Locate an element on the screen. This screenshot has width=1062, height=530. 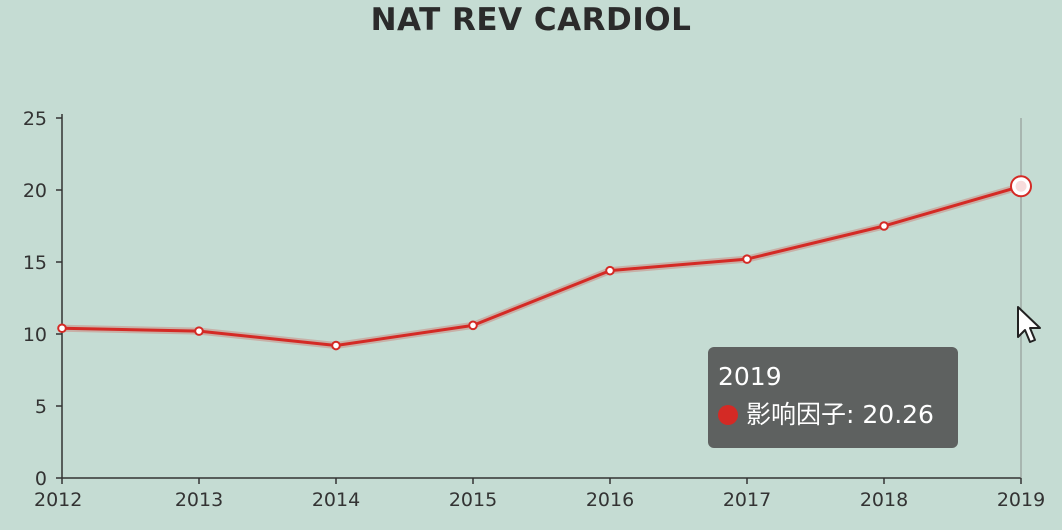
tooltip: 2019 影响因子: 20.26 is located at coordinates (833, 397).